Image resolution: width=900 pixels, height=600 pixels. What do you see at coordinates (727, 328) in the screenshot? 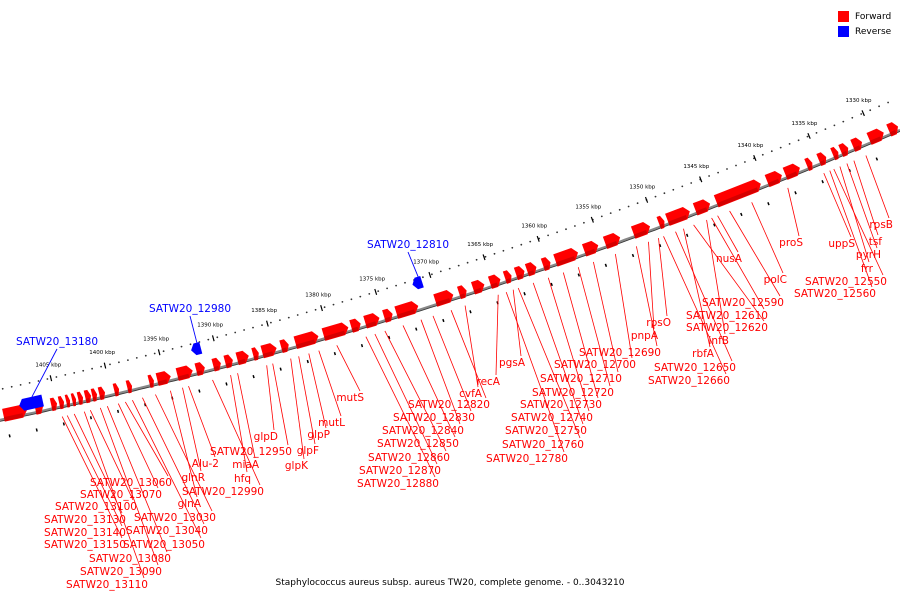
I see `forward-gene-label: SATW20_12620` at bounding box center [727, 328].